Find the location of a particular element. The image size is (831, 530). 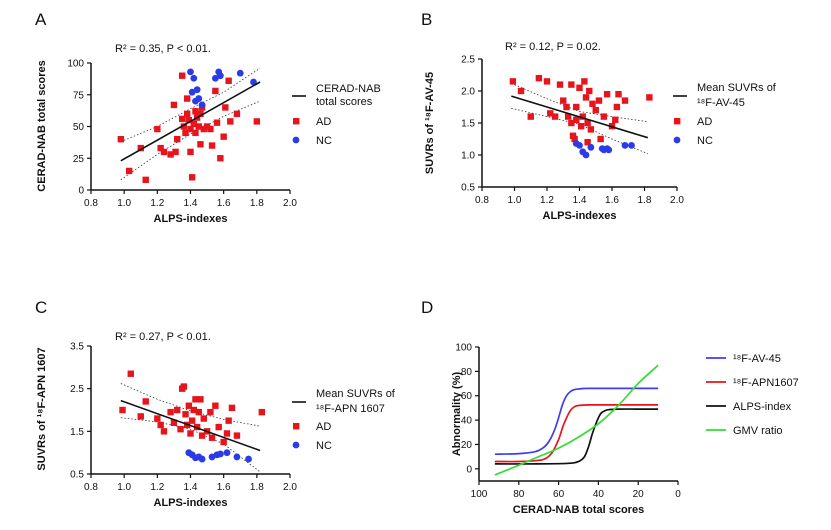

y-tick-label: 40 is located at coordinates (467, 421).